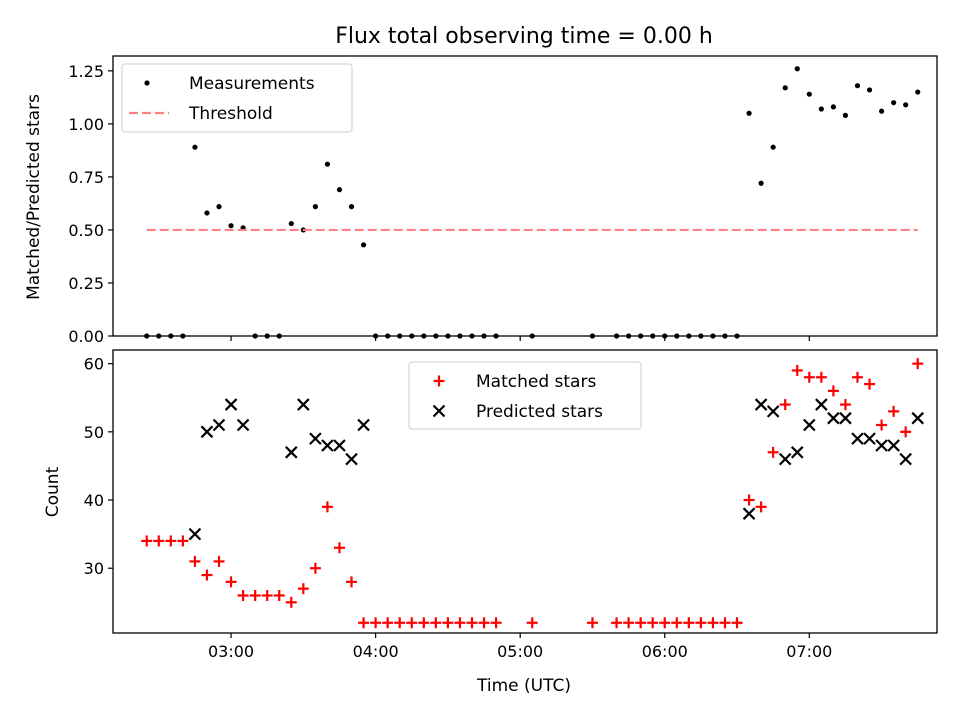  Describe the element at coordinates (231, 651) in the screenshot. I see `x-tick-label: 03:00` at that location.